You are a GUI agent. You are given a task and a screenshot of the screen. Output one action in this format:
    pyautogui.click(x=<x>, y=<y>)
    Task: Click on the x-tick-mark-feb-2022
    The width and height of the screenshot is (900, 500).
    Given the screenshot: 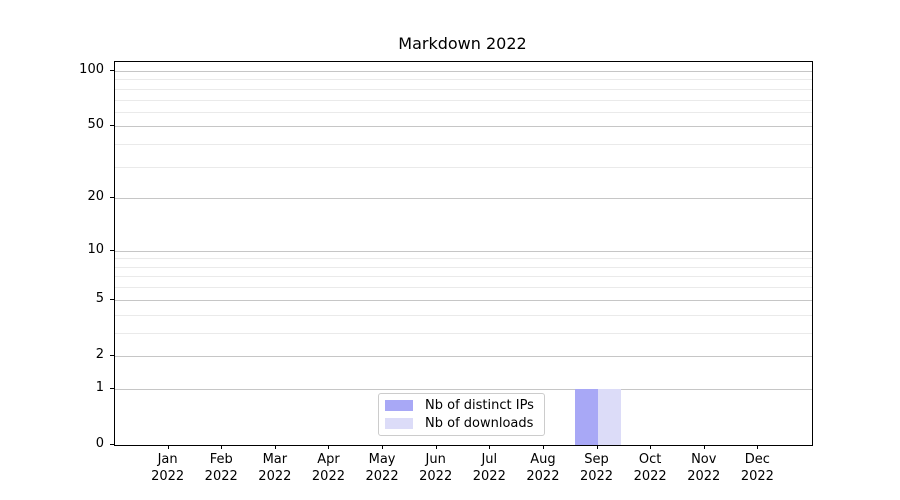 What is the action you would take?
    pyautogui.click(x=222, y=447)
    